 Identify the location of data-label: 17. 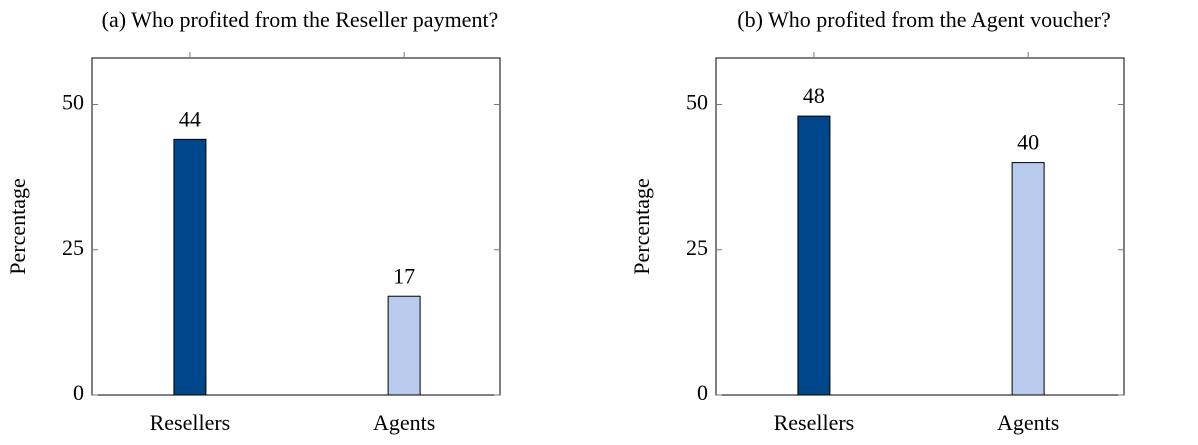
(404, 275).